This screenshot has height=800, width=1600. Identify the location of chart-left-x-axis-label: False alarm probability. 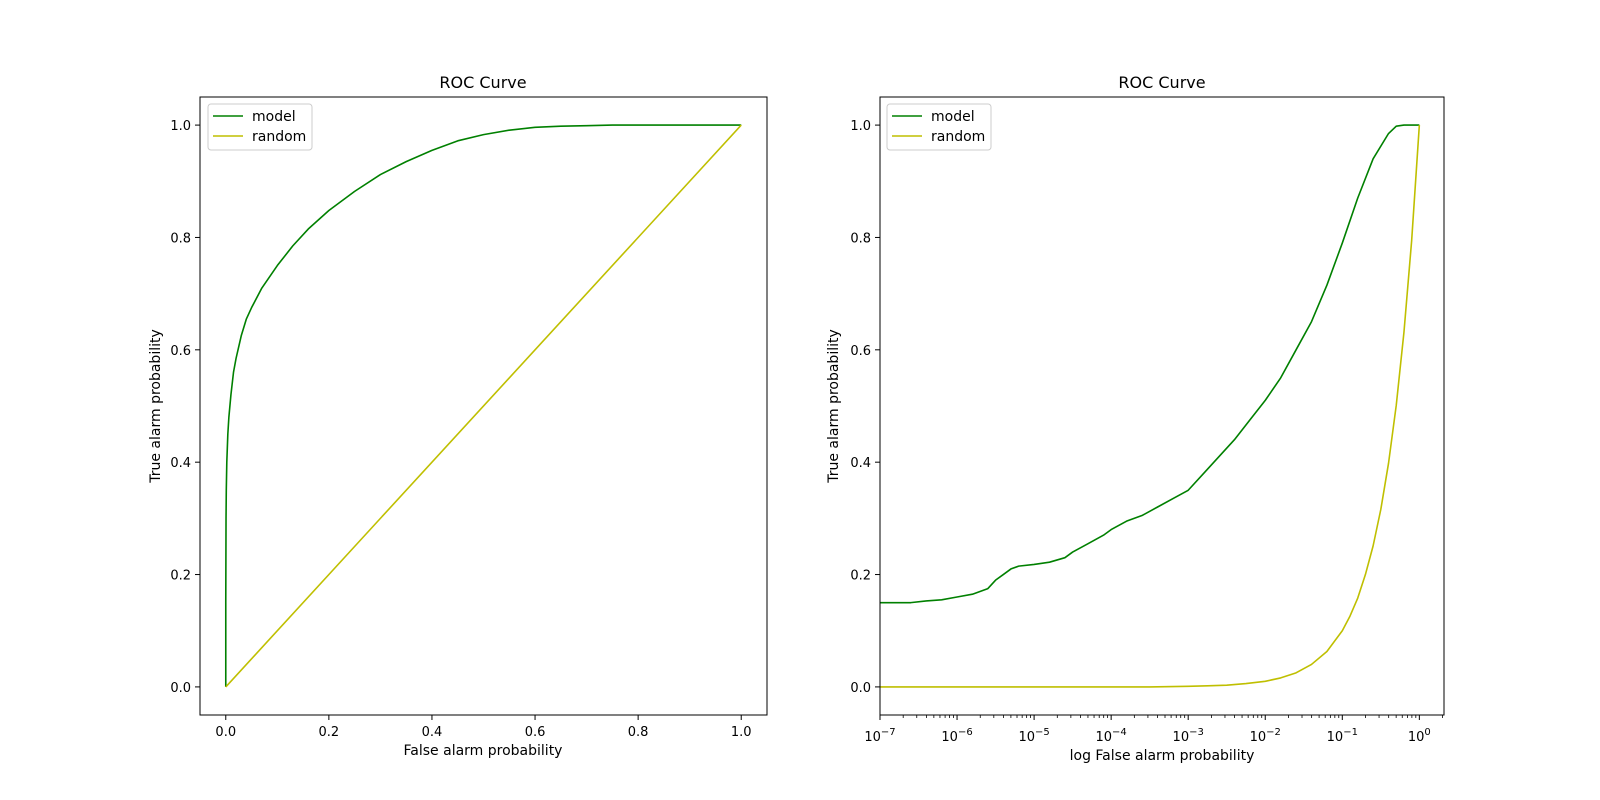
(483, 751).